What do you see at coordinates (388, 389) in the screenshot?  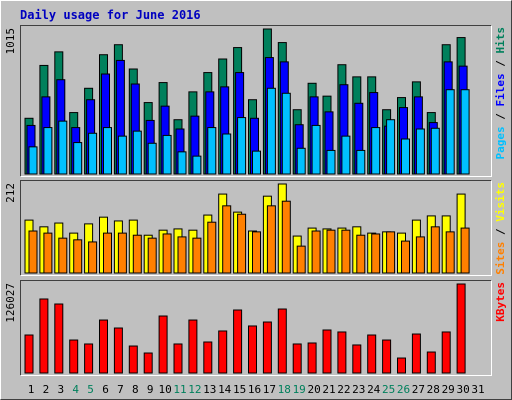 I see `x-tick-label: 25` at bounding box center [388, 389].